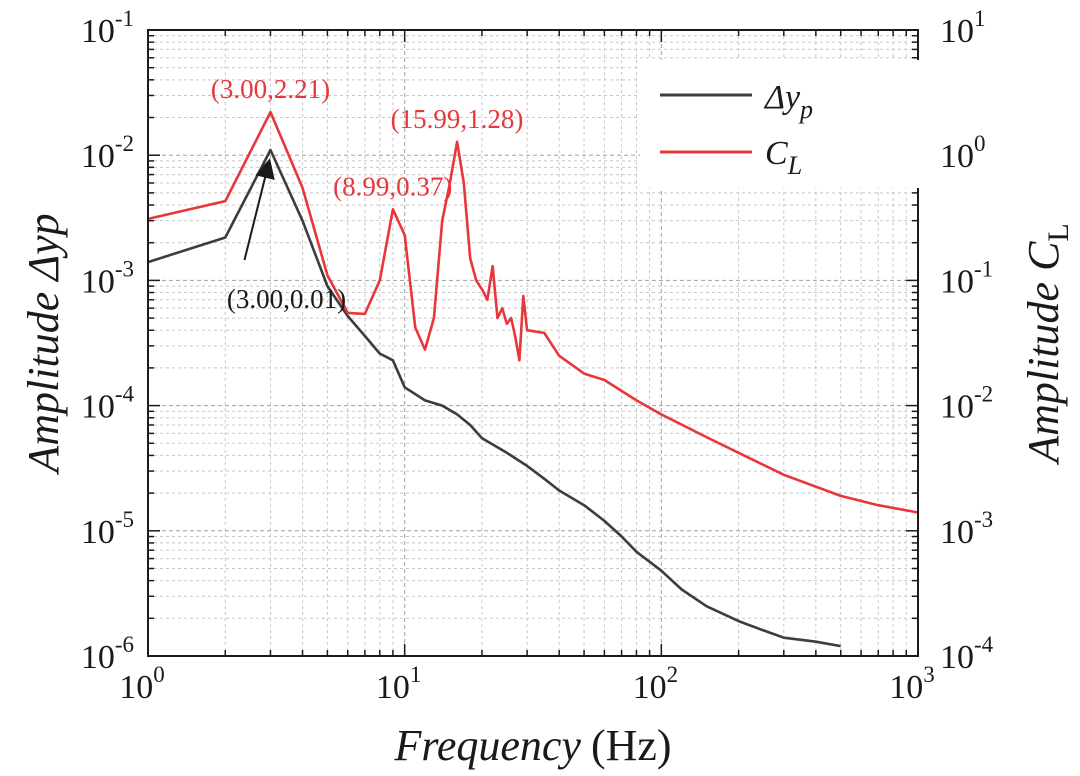 This screenshot has width=1080, height=776. What do you see at coordinates (107, 654) in the screenshot?
I see `y-left-tick-label: 10⁻⁶` at bounding box center [107, 654].